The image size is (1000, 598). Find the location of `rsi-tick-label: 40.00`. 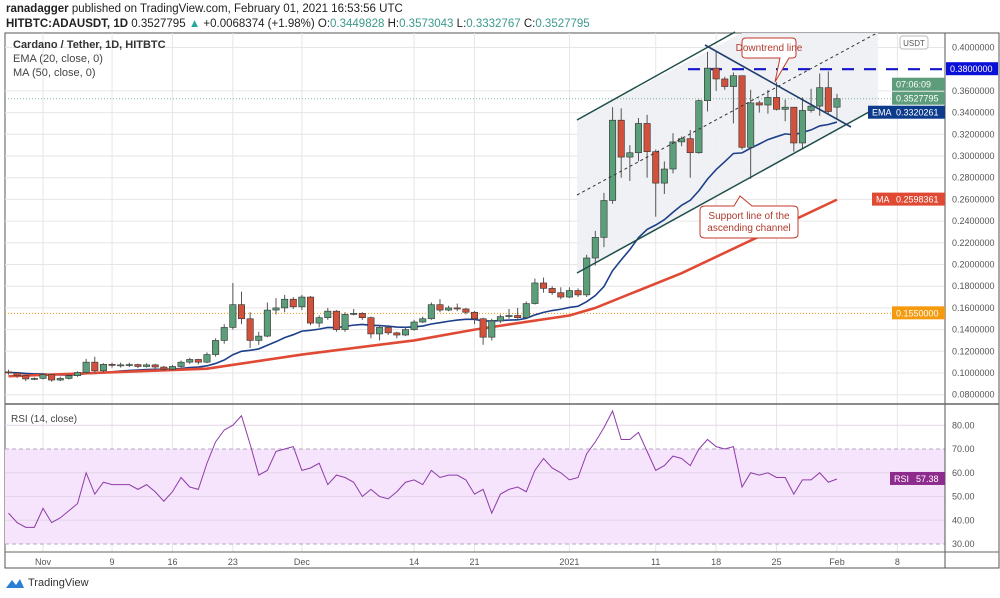

rsi-tick-label: 40.00 is located at coordinates (963, 520).